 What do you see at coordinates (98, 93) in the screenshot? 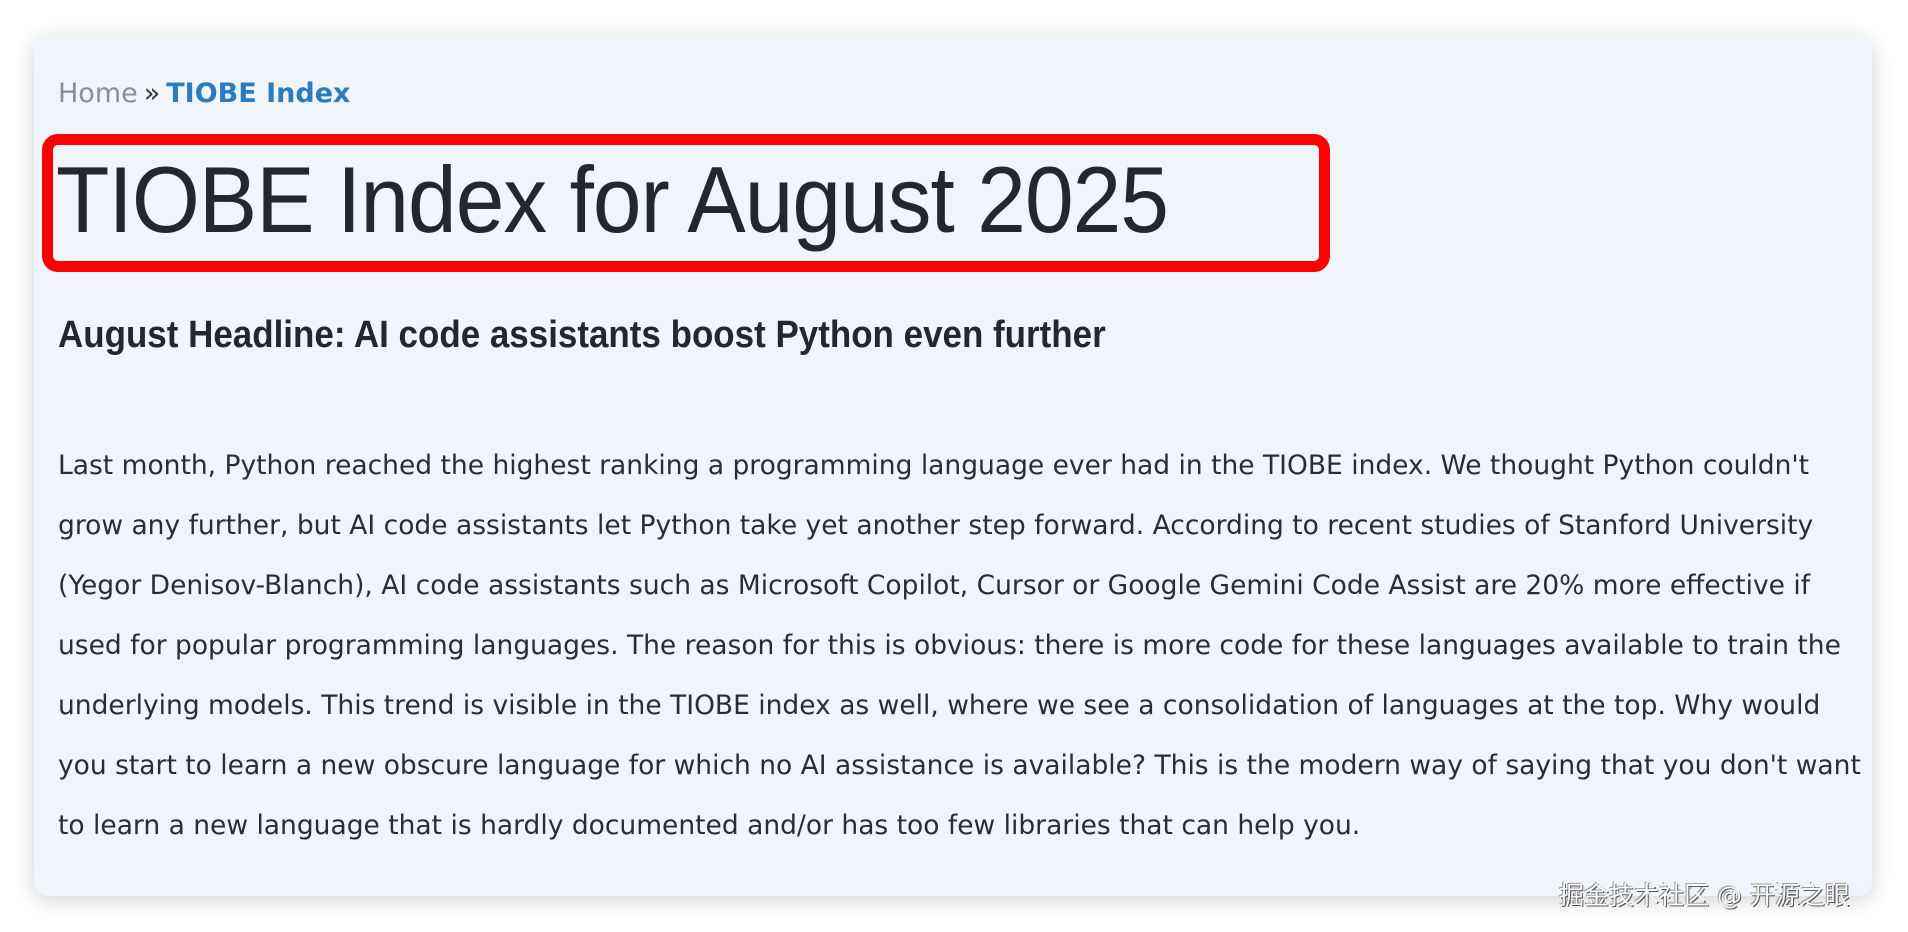
I see `breadcrumb-home-link: Home` at bounding box center [98, 93].